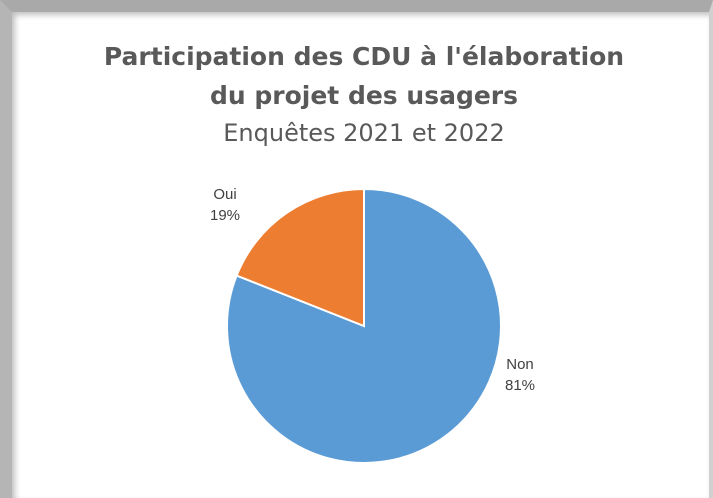 Image resolution: width=713 pixels, height=498 pixels. Describe the element at coordinates (224, 194) in the screenshot. I see `category-label: Oui` at that location.